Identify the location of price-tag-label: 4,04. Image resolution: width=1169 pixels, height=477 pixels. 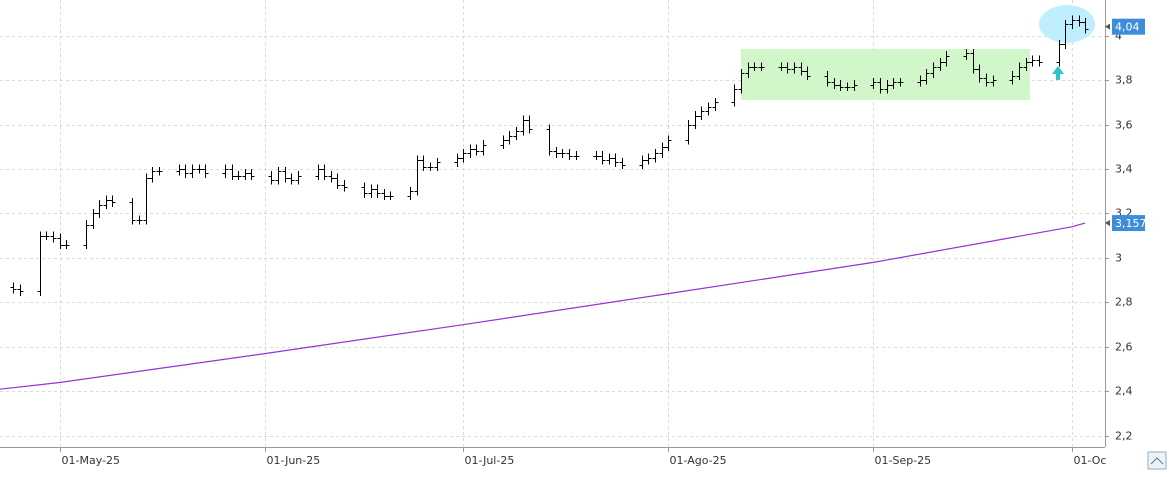
(1127, 27).